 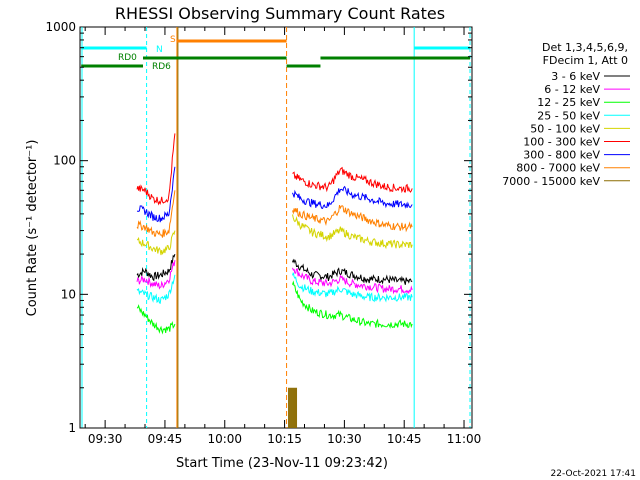 I want to click on y-tick-label: 1000, so click(x=60, y=27).